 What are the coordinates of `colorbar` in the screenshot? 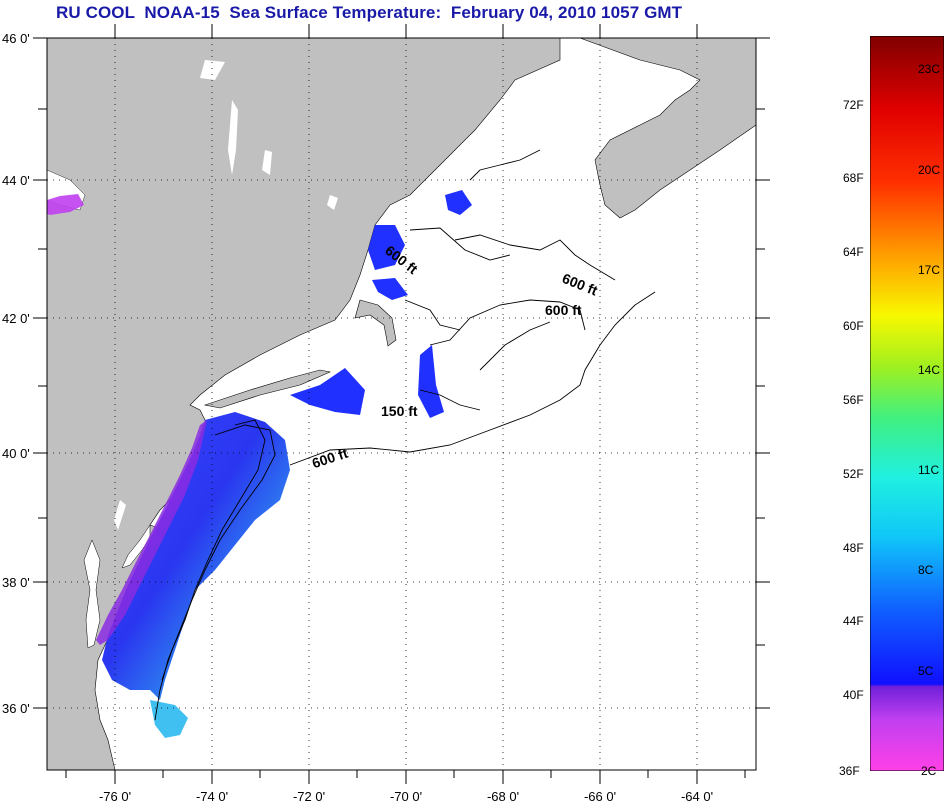 It's located at (907, 403).